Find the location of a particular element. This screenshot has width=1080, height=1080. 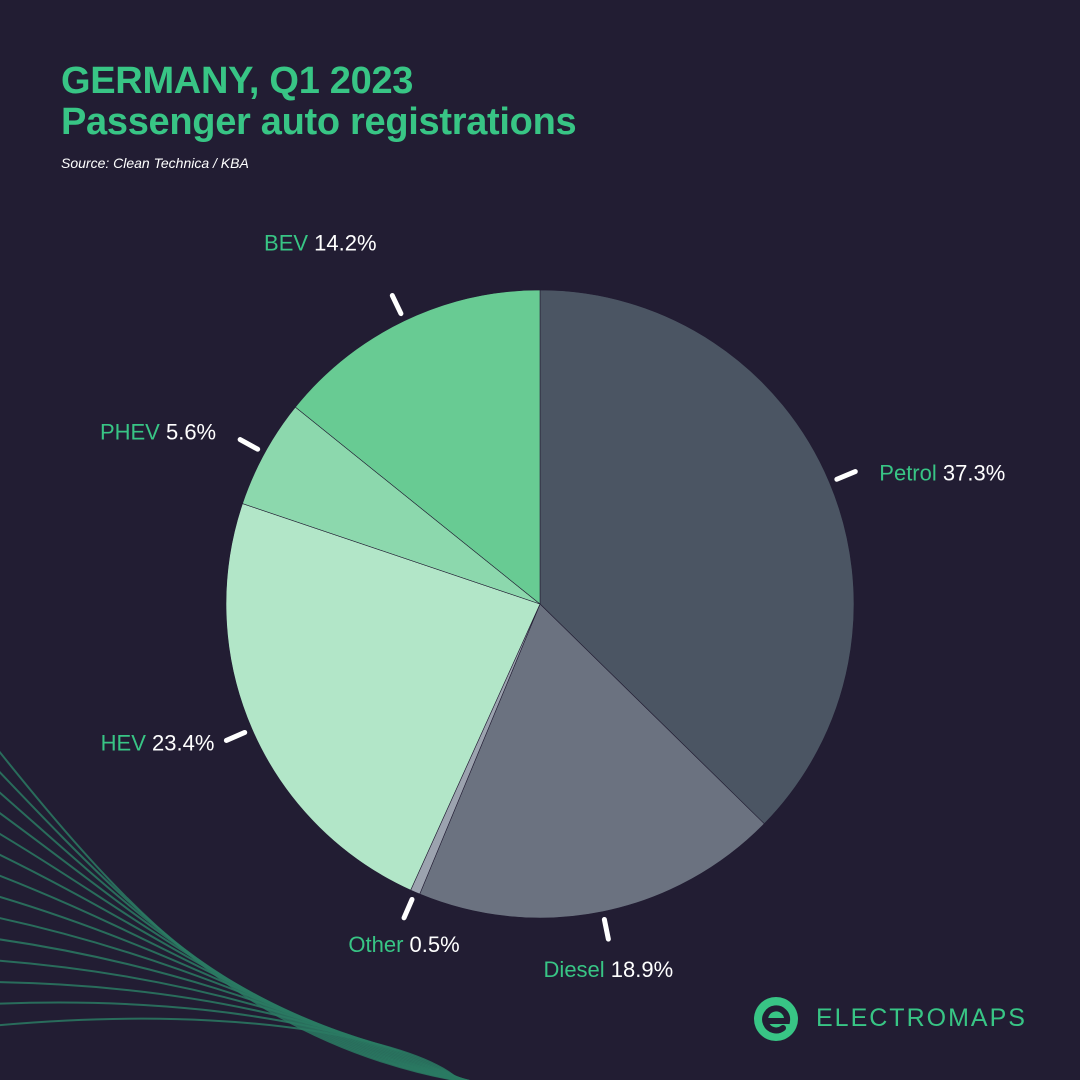

slice-label-diesel: Diesel 18.9% is located at coordinates (609, 969).